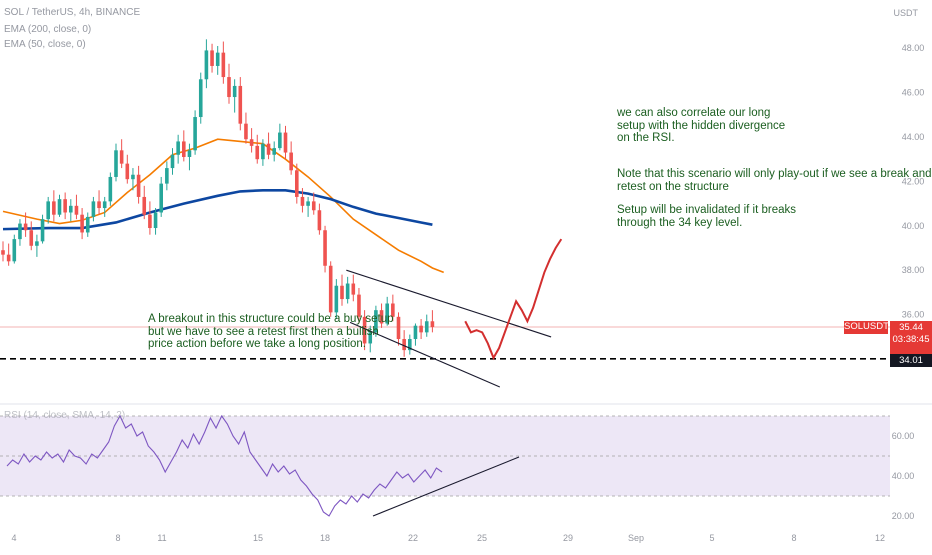  I want to click on rsi-tick-label: 60.00, so click(903, 436).